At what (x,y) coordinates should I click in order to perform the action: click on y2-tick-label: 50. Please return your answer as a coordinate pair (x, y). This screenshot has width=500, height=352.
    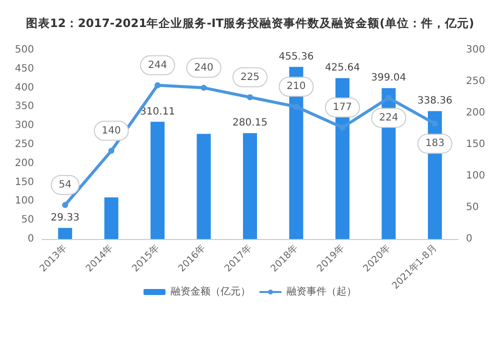
    Looking at the image, I should click on (472, 207).